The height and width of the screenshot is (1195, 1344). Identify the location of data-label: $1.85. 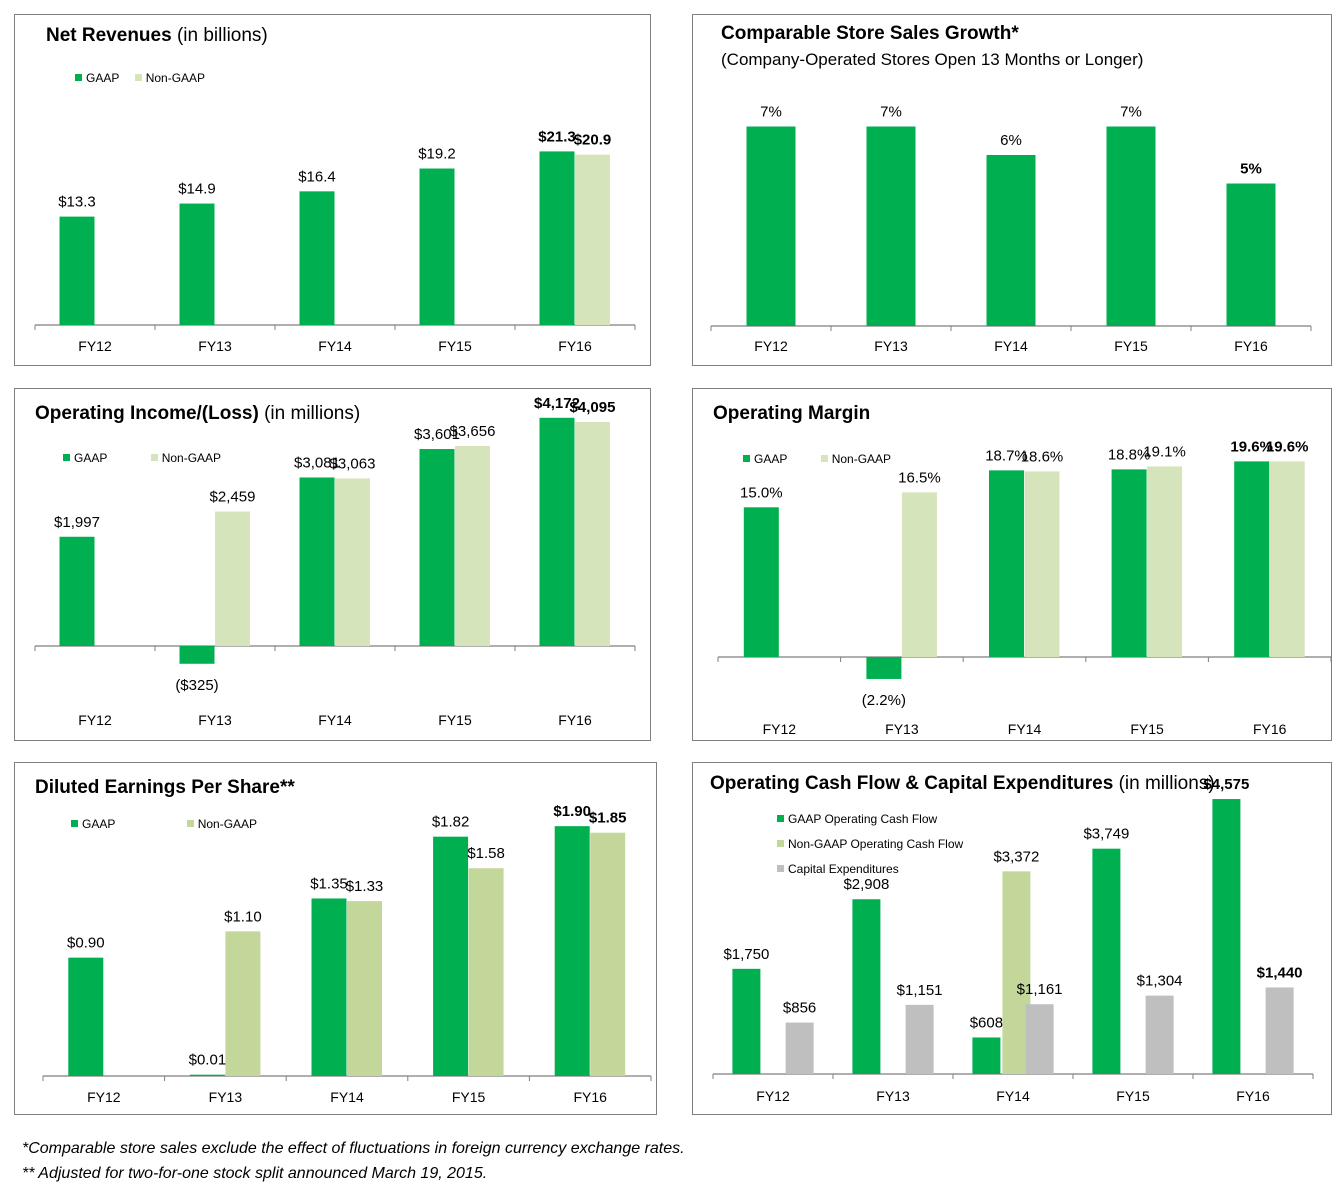
(608, 818).